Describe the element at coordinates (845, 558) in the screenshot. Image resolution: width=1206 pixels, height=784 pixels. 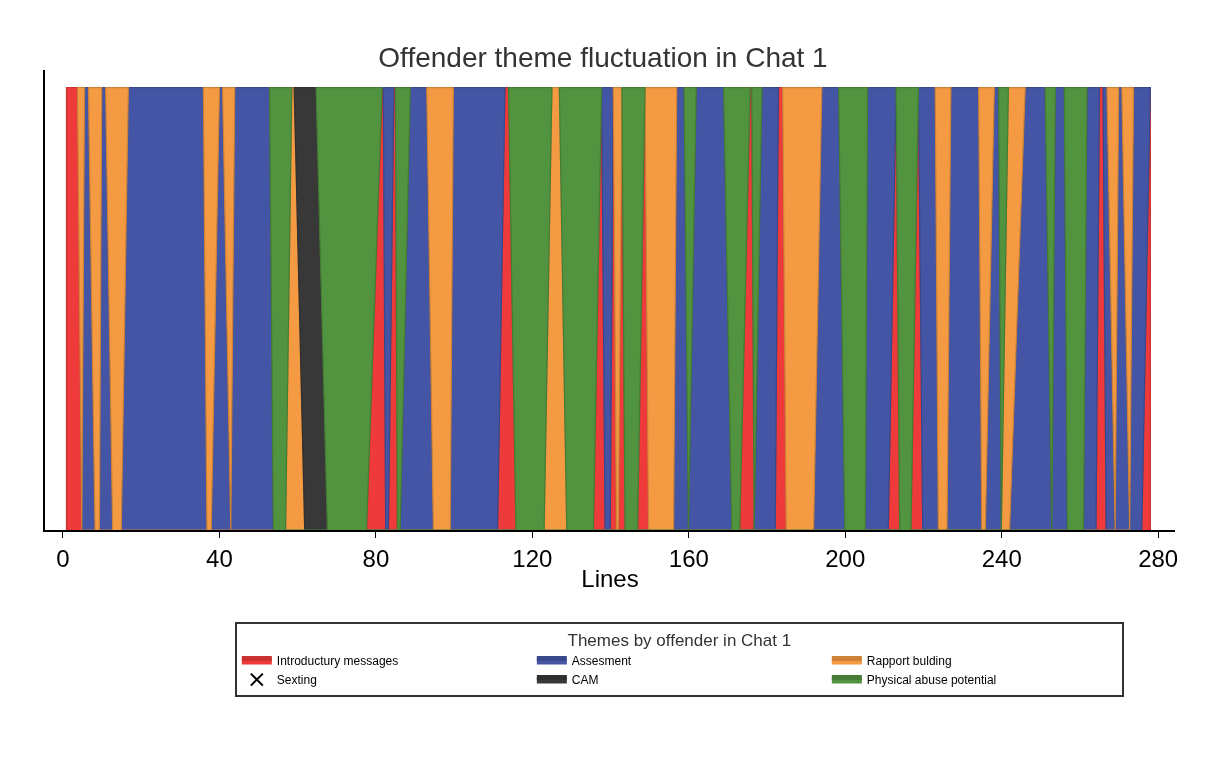
I see `x-tick-label: 200` at that location.